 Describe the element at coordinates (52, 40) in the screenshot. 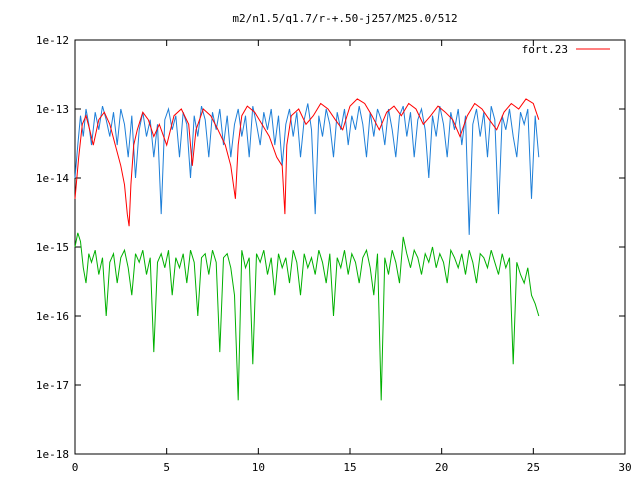

I see `y-tick-label: 1e-12` at that location.